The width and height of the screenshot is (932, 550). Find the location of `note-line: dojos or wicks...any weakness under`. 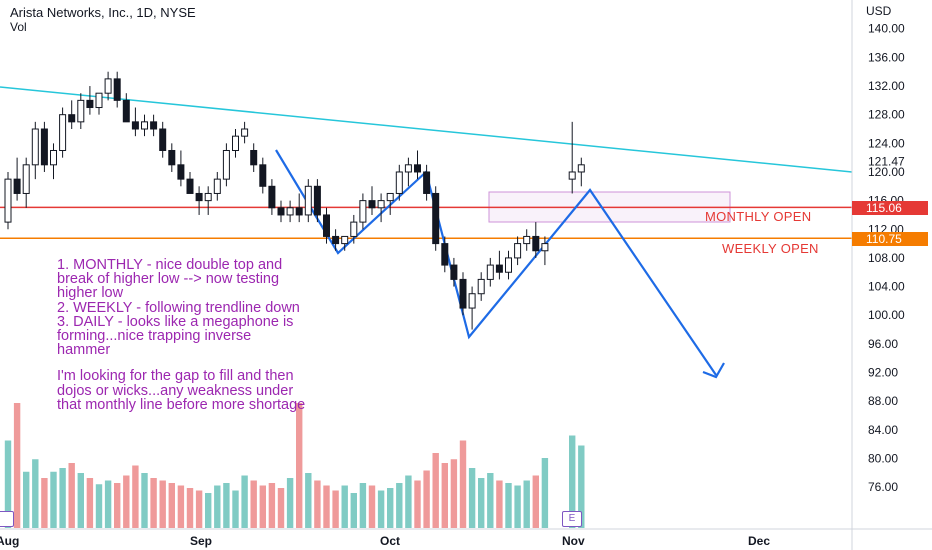

note-line: dojos or wicks...any weakness under is located at coordinates (175, 390).